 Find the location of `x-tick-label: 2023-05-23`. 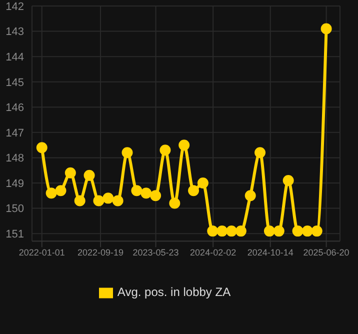

x-tick-label: 2023-05-23 is located at coordinates (155, 253).